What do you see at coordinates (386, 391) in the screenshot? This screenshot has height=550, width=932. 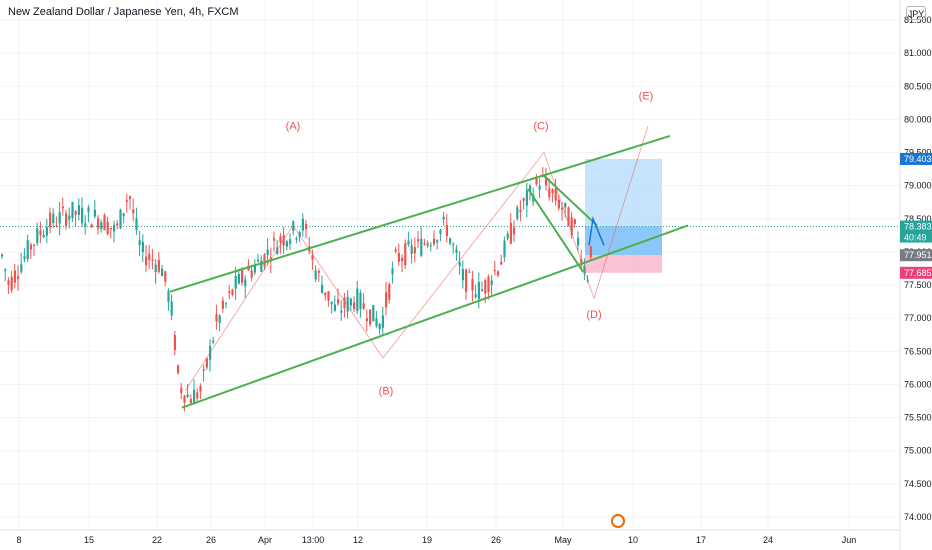 I see `wave-label: (B)` at bounding box center [386, 391].